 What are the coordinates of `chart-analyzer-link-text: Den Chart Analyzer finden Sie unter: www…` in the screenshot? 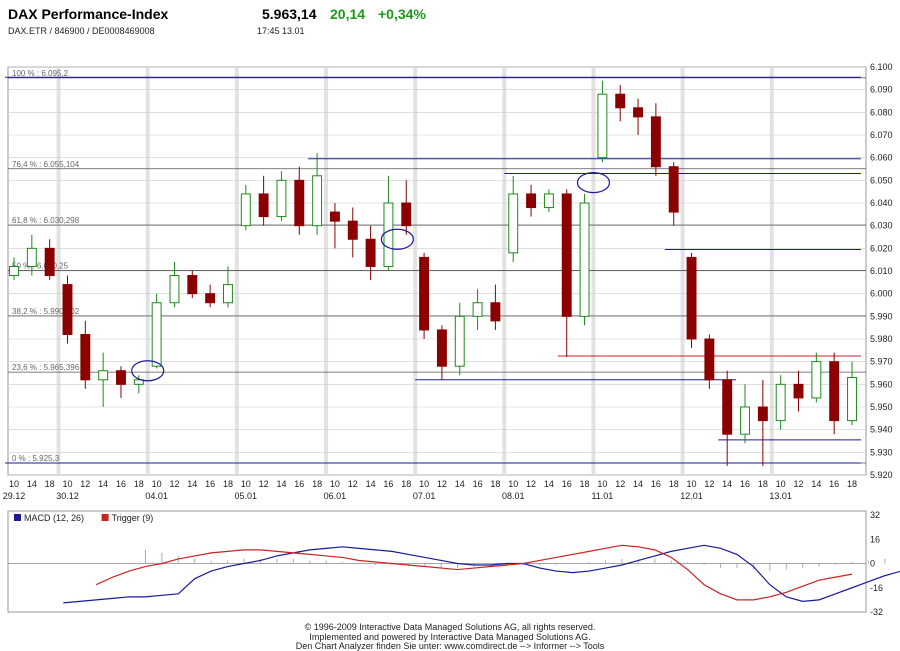 It's located at (450, 646).